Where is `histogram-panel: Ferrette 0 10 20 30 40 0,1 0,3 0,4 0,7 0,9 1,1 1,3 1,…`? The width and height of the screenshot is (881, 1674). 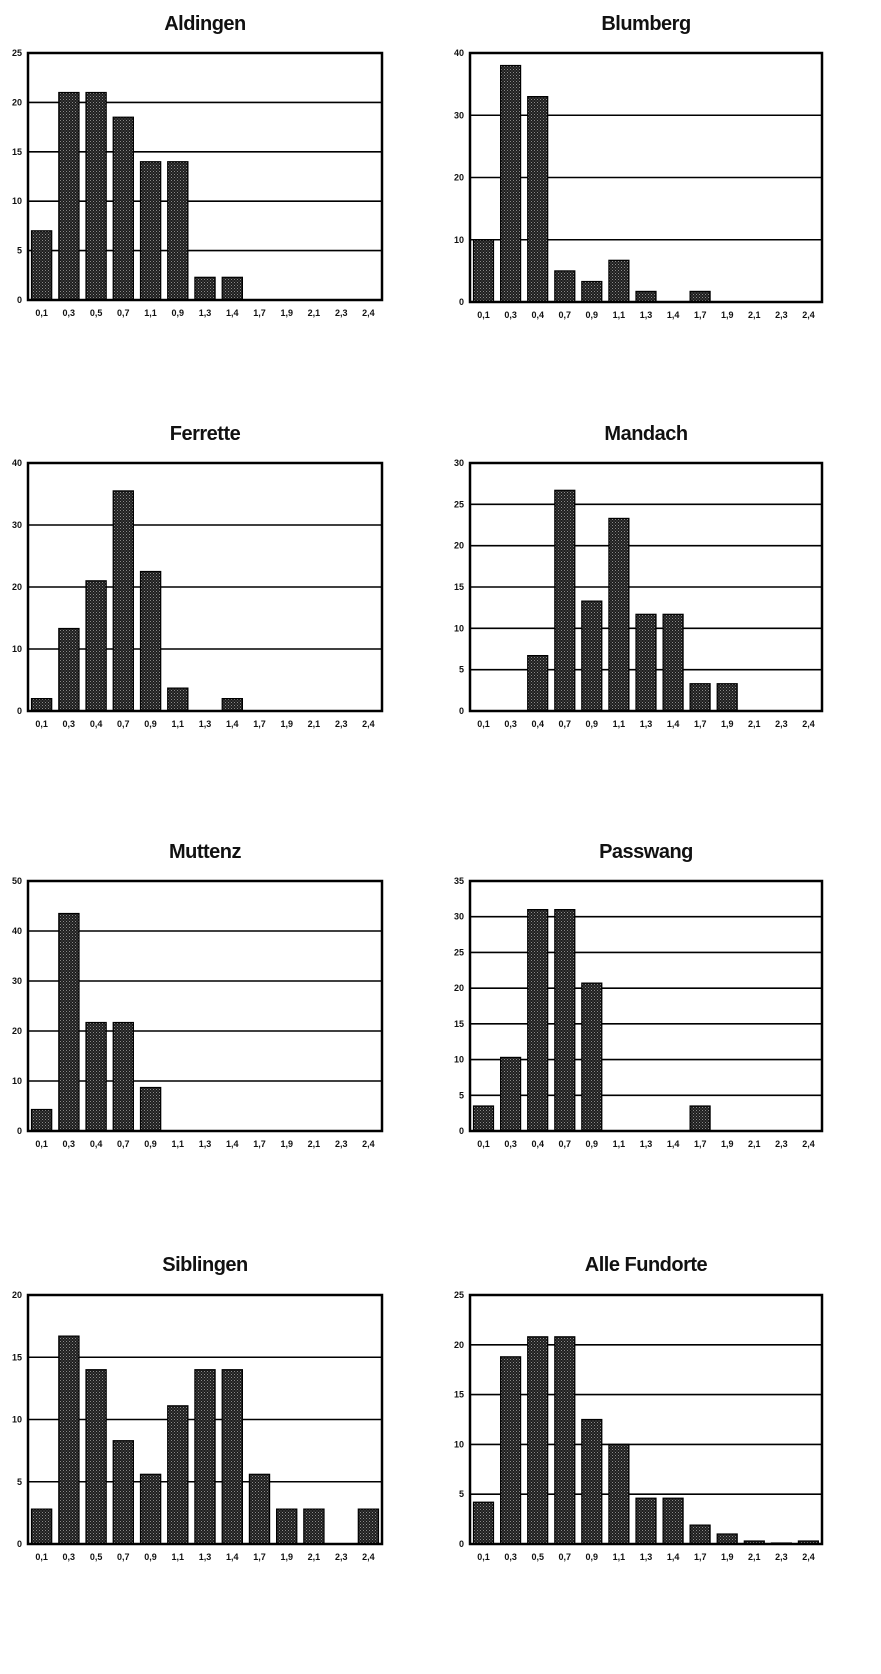
histogram-panel: Ferrette 0 10 20 30 40 0,1 0,3 0,4 0,7 0,9 1,1 1,3 1,… is located at coordinates (198, 576).